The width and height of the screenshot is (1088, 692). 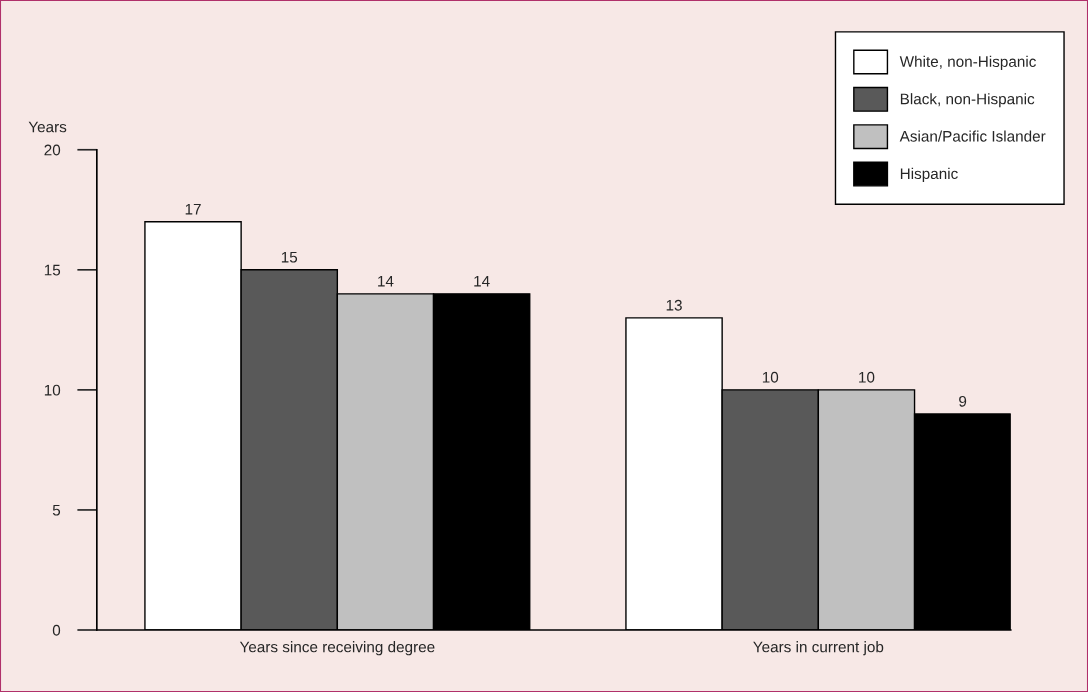 I want to click on y-tick-label: 20, so click(x=52, y=150).